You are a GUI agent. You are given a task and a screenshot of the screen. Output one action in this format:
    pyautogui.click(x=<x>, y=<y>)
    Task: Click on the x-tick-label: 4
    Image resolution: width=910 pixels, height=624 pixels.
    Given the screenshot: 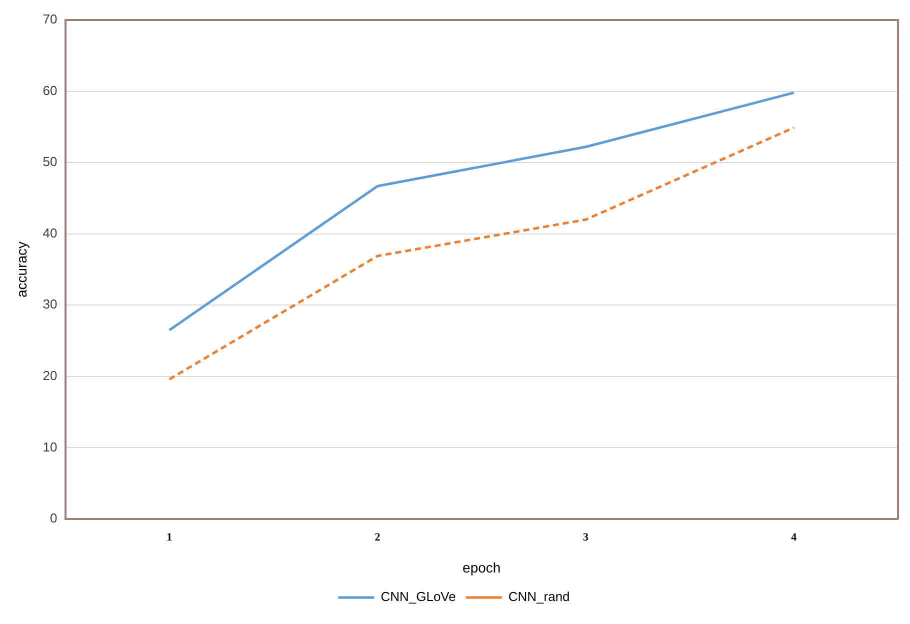 What is the action you would take?
    pyautogui.click(x=794, y=537)
    